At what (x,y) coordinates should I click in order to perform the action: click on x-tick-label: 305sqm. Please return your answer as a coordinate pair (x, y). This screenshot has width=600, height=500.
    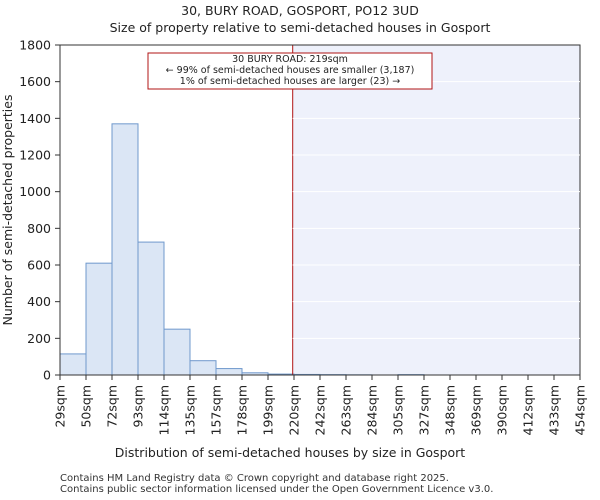
    Looking at the image, I should click on (398, 410).